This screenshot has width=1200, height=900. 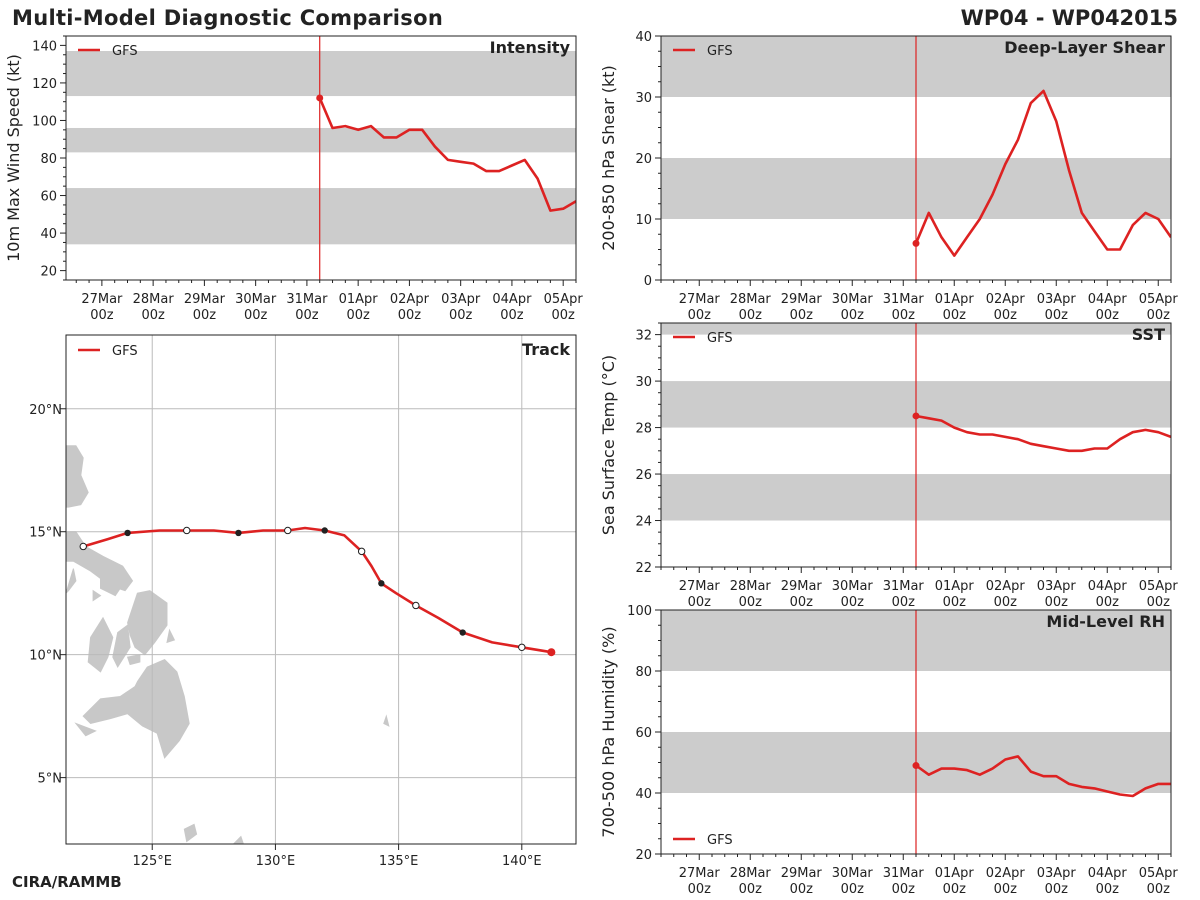 What do you see at coordinates (904, 873) in the screenshot?
I see `rh-xtick-label: 31Mar` at bounding box center [904, 873].